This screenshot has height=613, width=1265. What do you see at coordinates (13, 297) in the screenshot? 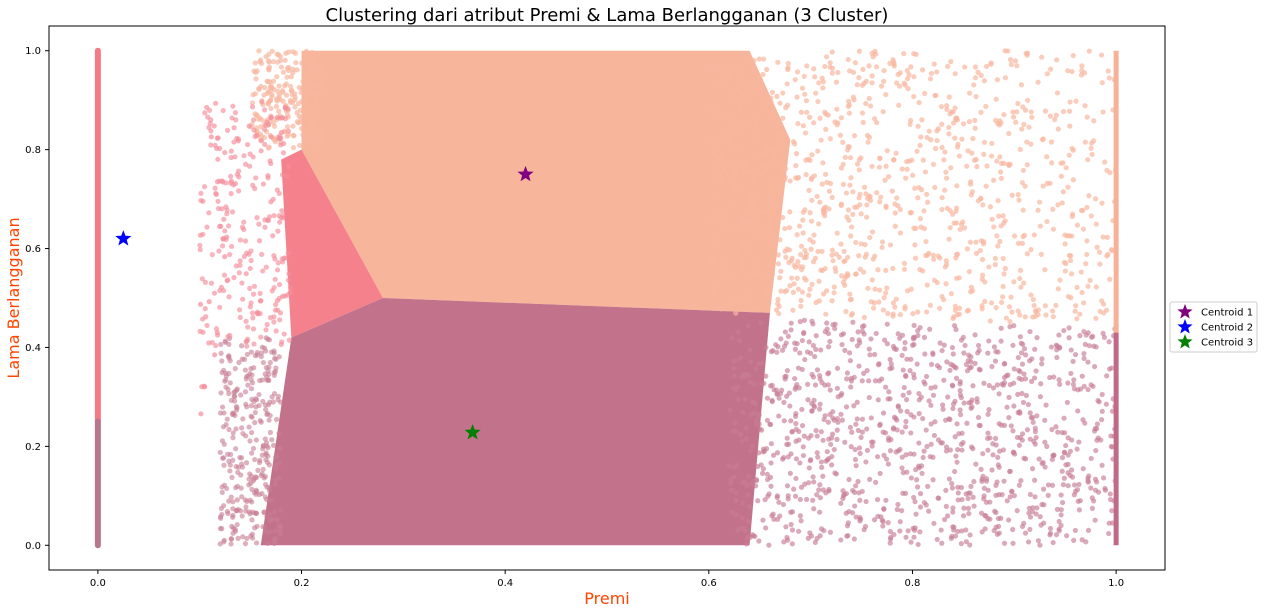
I see `y-axis-label: Lama Berlangganan` at bounding box center [13, 297].